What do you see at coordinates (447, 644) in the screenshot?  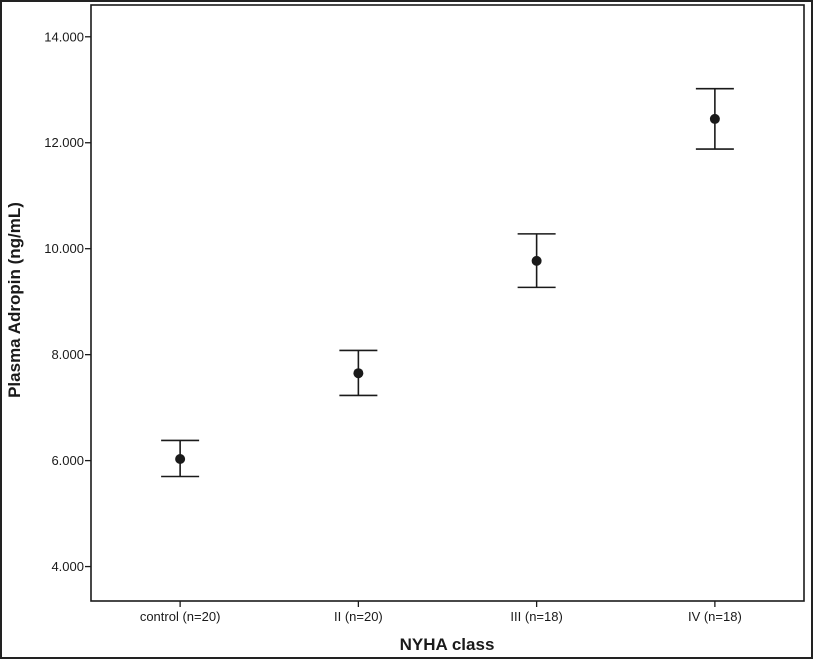 I see `x-axis-title: NYHA class` at bounding box center [447, 644].